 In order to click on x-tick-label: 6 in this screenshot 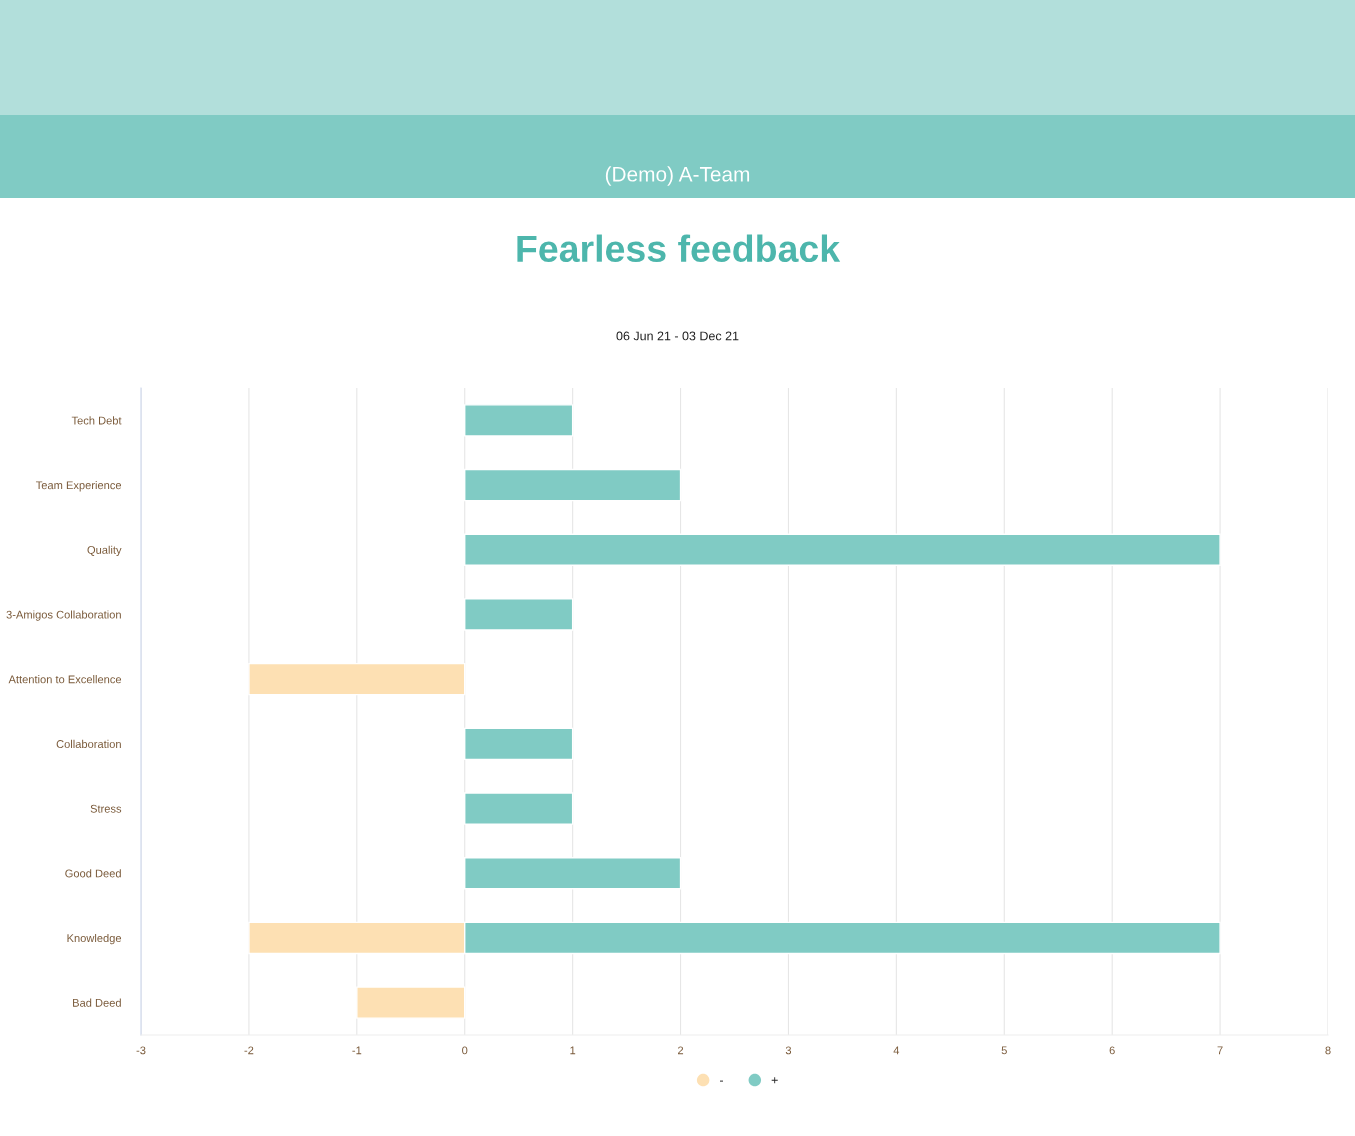, I will do `click(1112, 1050)`.